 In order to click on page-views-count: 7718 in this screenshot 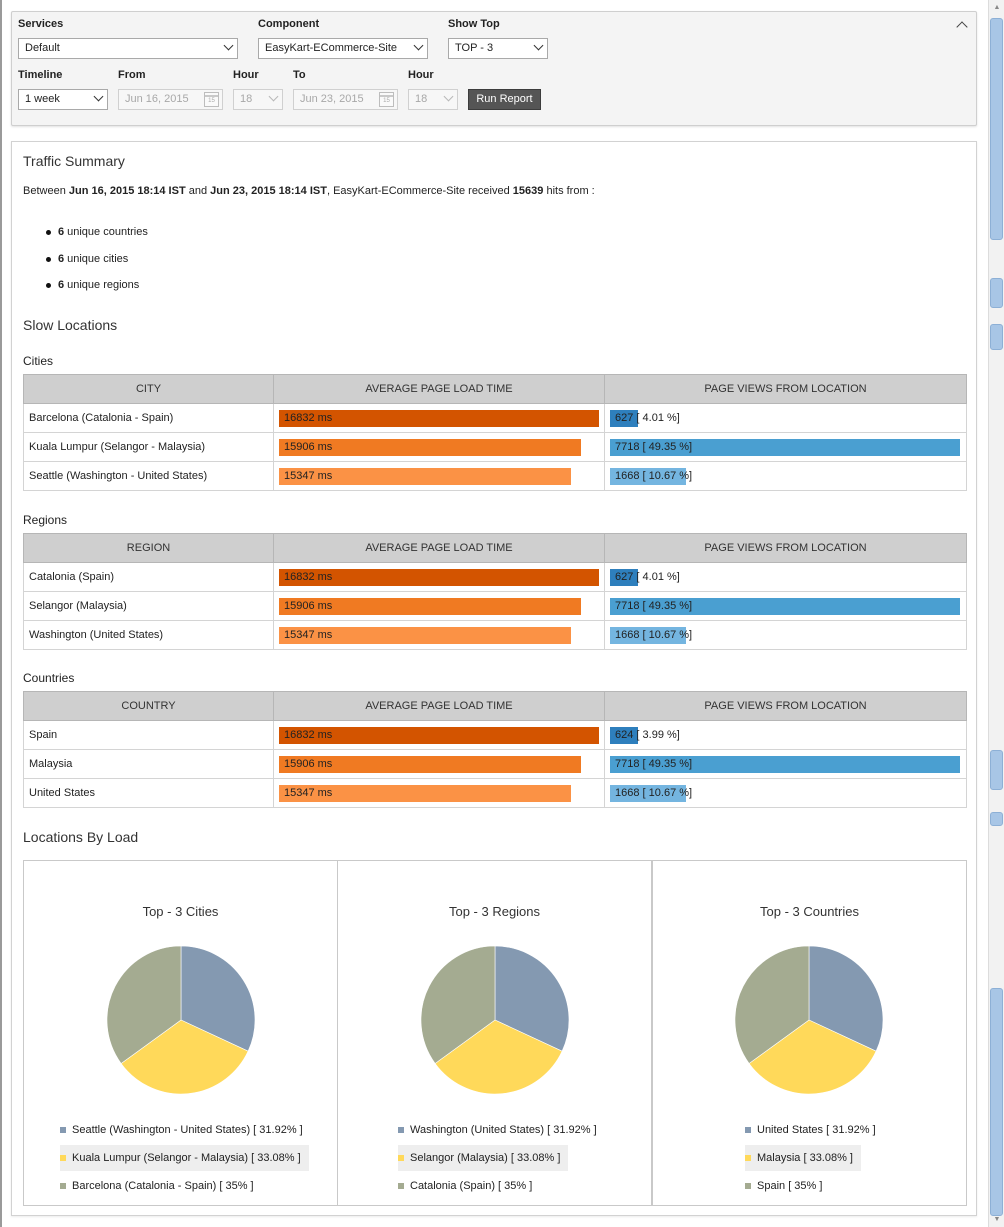, I will do `click(627, 764)`.